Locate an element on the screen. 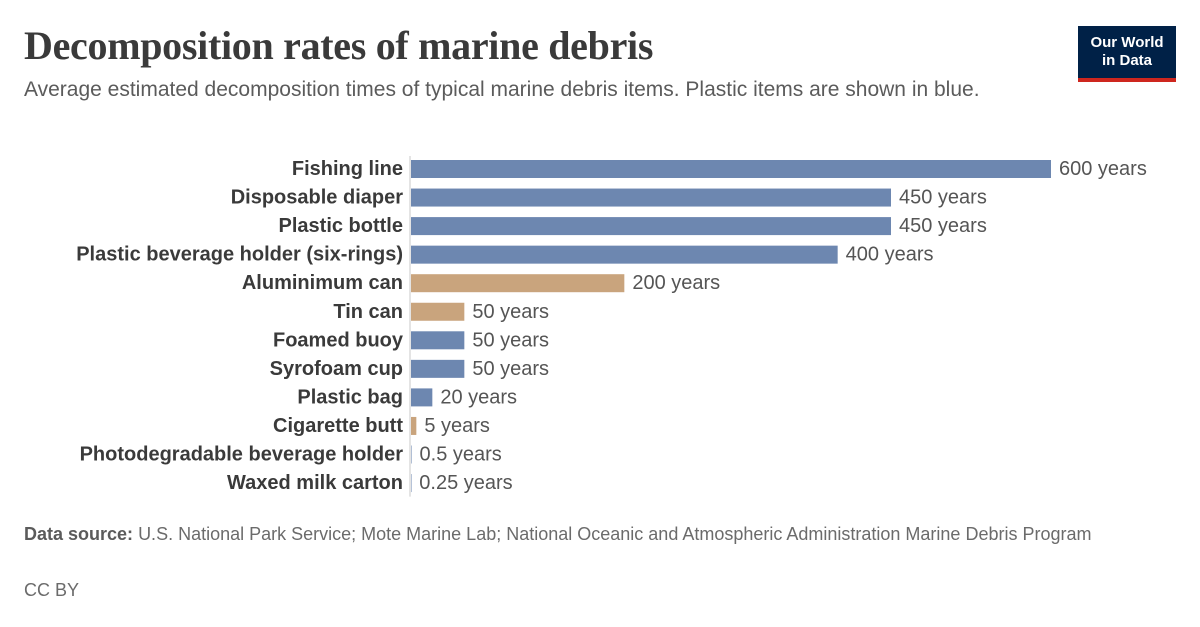  bar-aluminimum-can is located at coordinates (518, 283).